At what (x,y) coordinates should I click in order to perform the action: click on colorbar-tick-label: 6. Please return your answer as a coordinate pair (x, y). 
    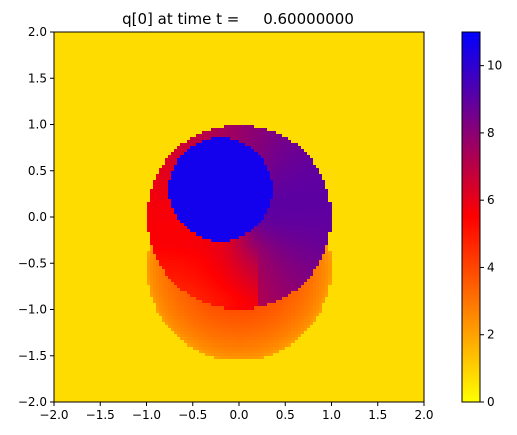
    Looking at the image, I should click on (491, 200).